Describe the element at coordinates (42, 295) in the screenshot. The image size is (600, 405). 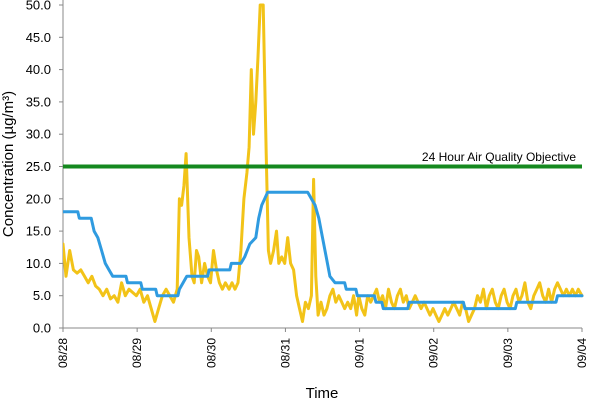
I see `y-tick-label: 5.0` at that location.